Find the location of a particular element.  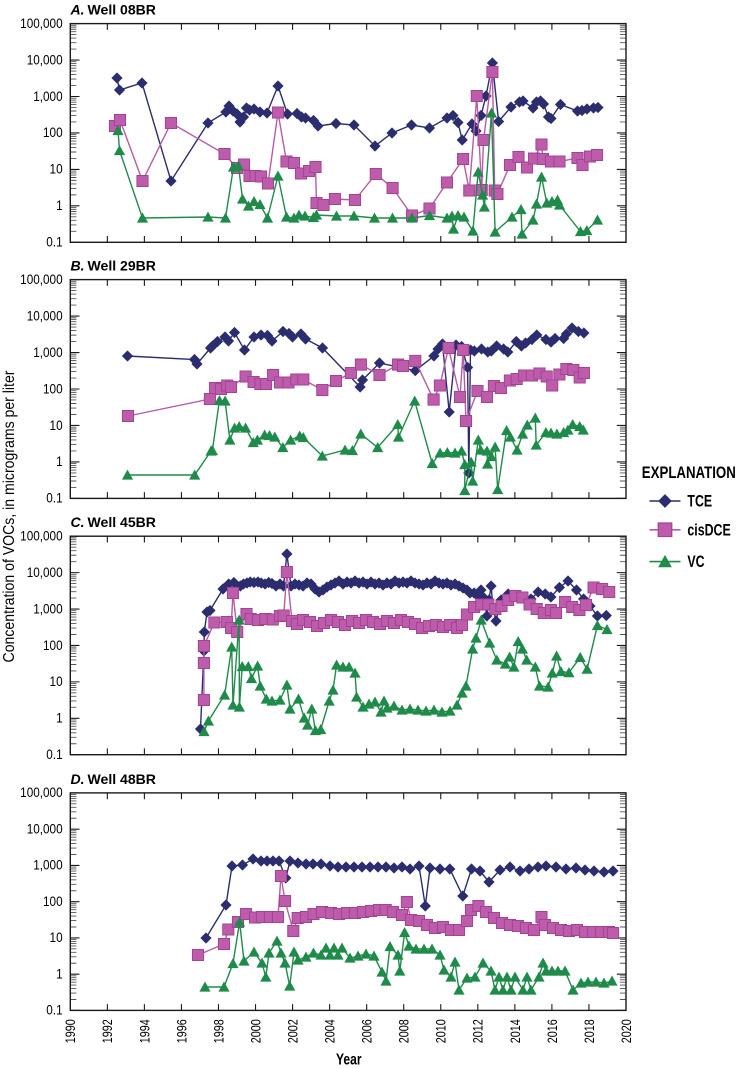

svg-text: TCE is located at coordinates (699, 502).